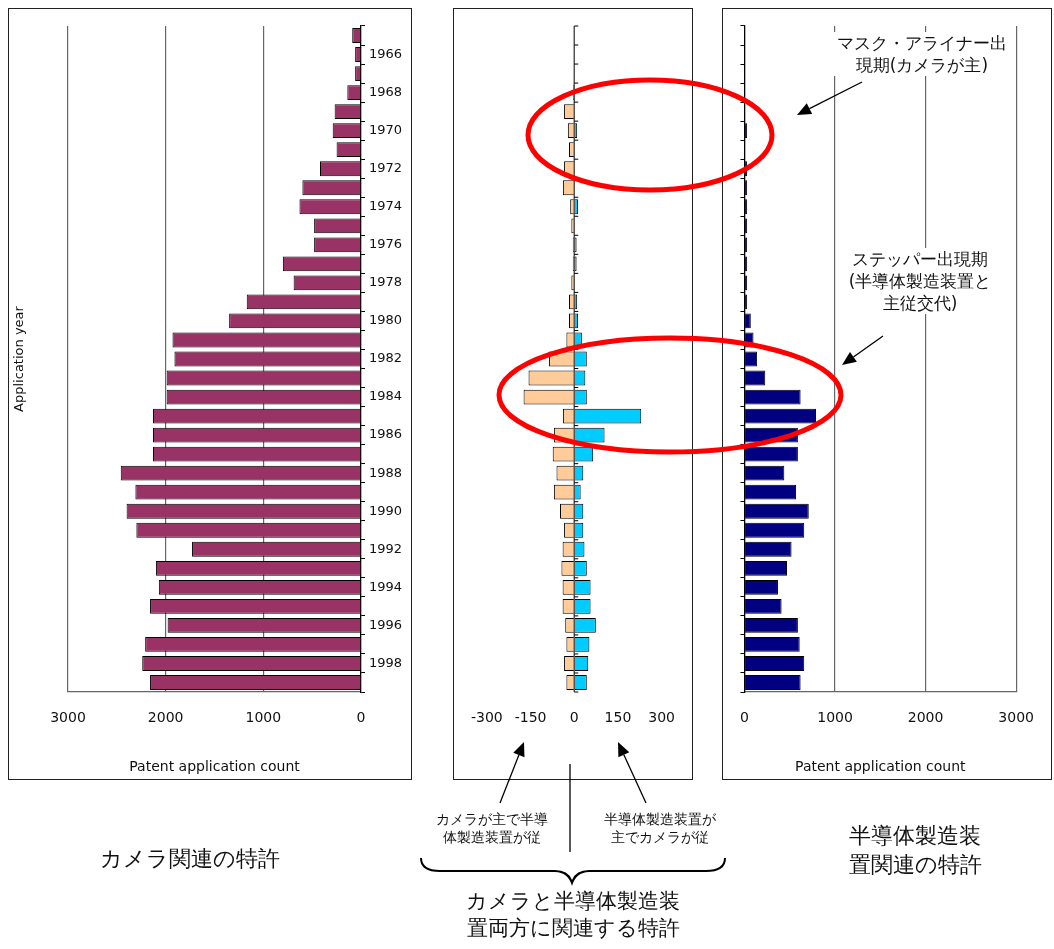 This screenshot has width=1054, height=949. I want to click on x-tick-label: -300, so click(487, 717).